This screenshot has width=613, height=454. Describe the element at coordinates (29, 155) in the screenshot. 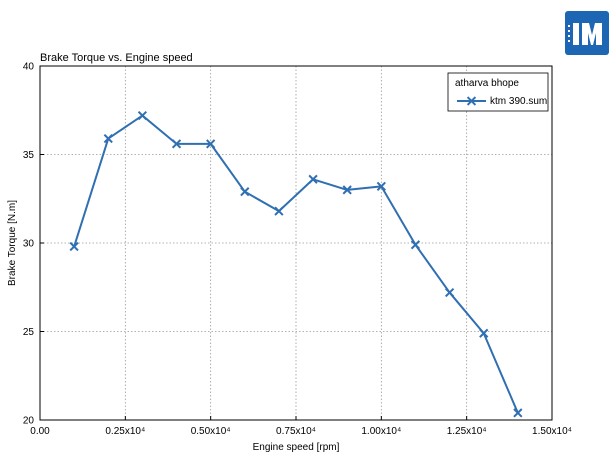

I see `y-tick-label: 35` at that location.